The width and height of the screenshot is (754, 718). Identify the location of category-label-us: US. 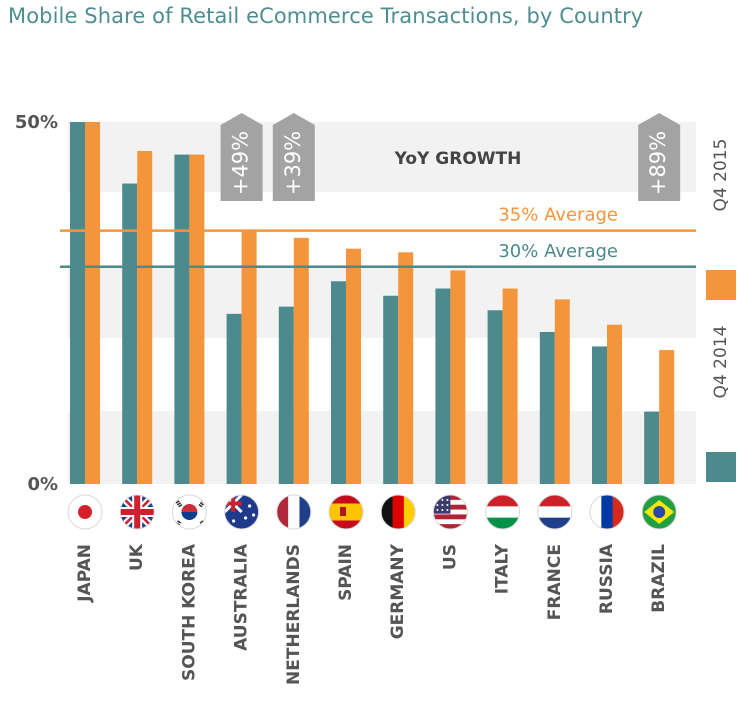
(450, 557).